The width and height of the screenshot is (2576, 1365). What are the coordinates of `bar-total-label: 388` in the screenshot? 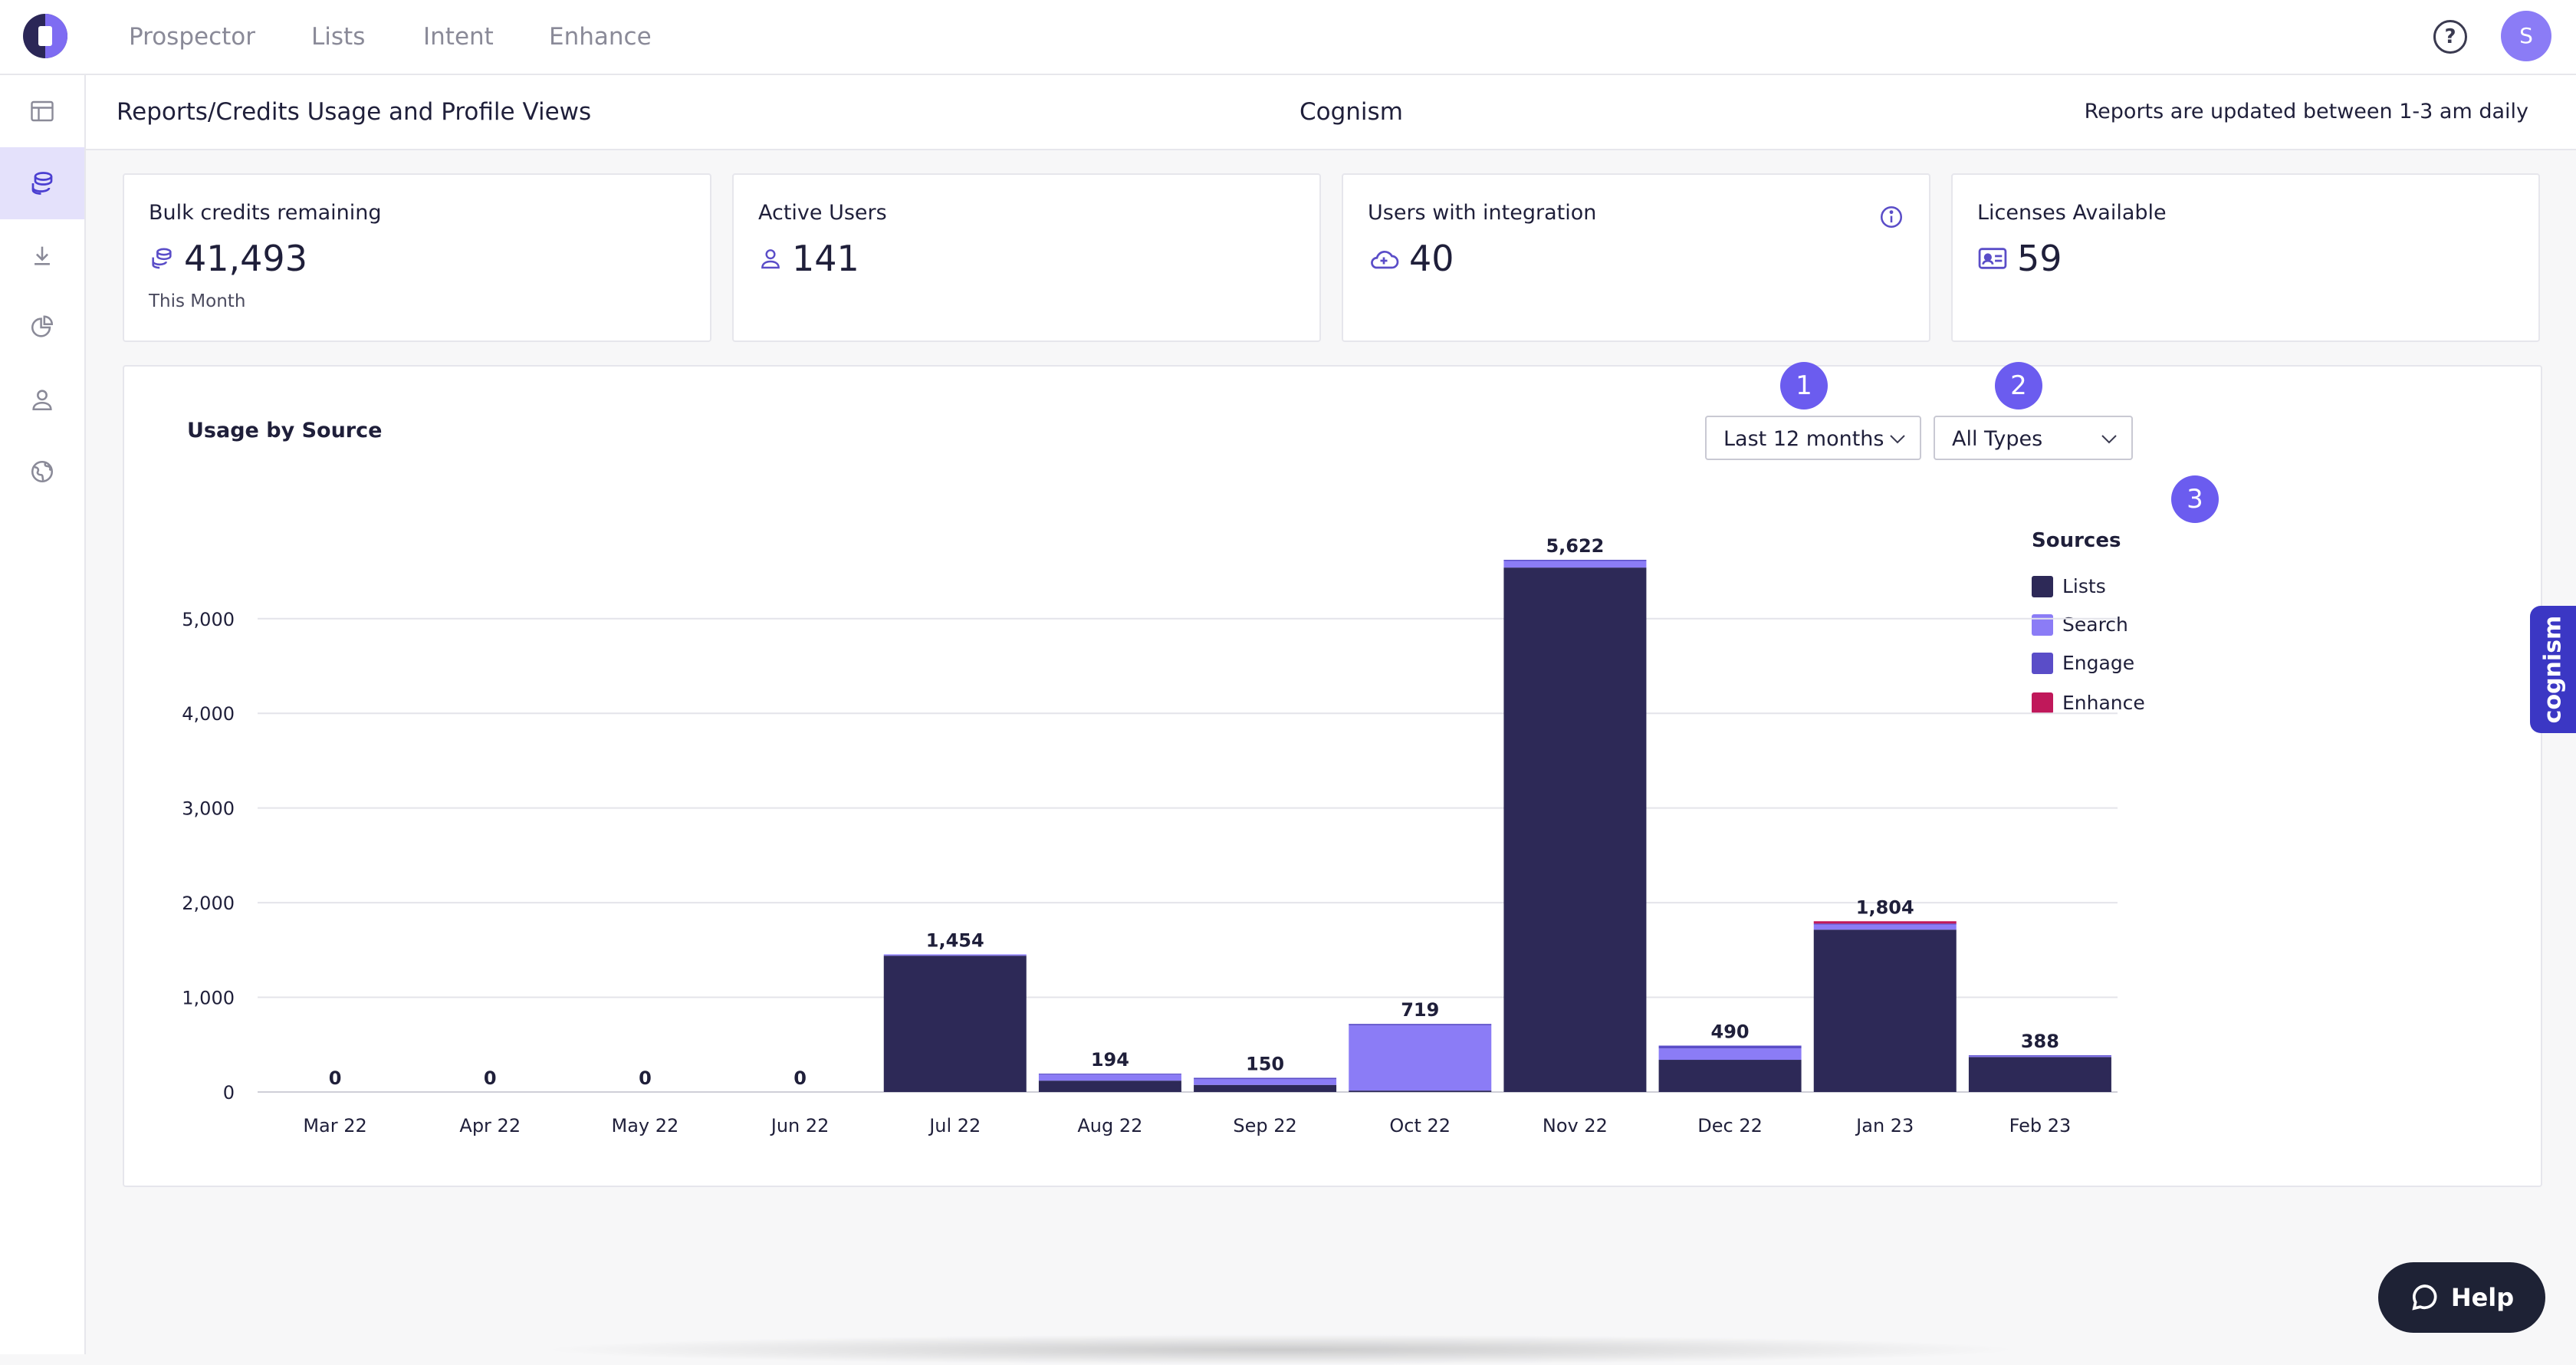 It's located at (2040, 1042).